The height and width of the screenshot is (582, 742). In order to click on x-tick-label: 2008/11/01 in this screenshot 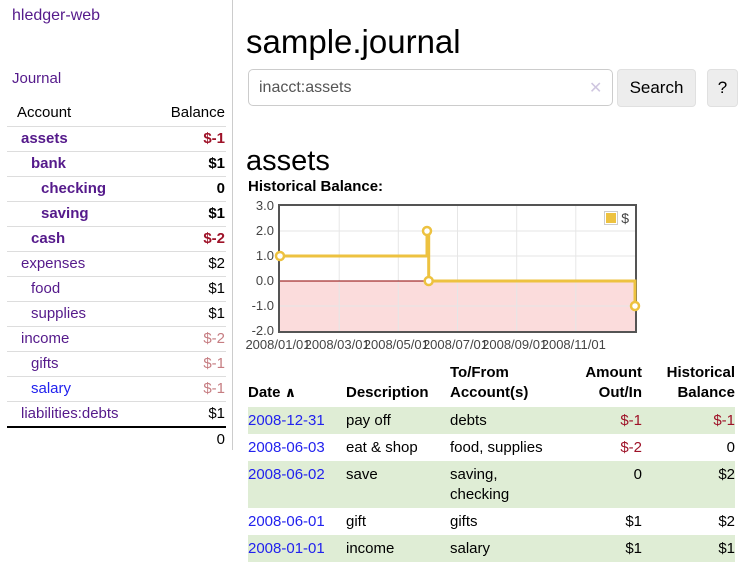, I will do `click(573, 344)`.